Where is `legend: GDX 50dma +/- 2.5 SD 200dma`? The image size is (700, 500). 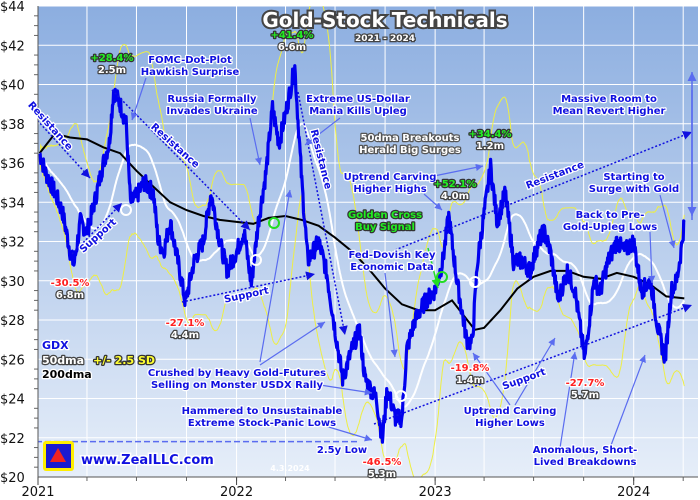 legend: GDX 50dma +/- 2.5 SD 200dma is located at coordinates (99, 360).